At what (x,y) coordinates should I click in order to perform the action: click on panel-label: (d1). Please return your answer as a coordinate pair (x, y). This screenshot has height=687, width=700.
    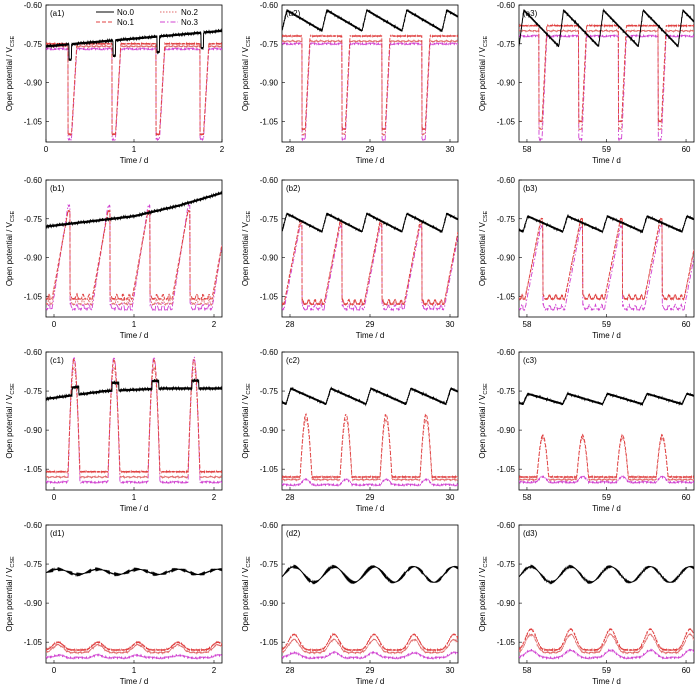
    Looking at the image, I should click on (57, 533).